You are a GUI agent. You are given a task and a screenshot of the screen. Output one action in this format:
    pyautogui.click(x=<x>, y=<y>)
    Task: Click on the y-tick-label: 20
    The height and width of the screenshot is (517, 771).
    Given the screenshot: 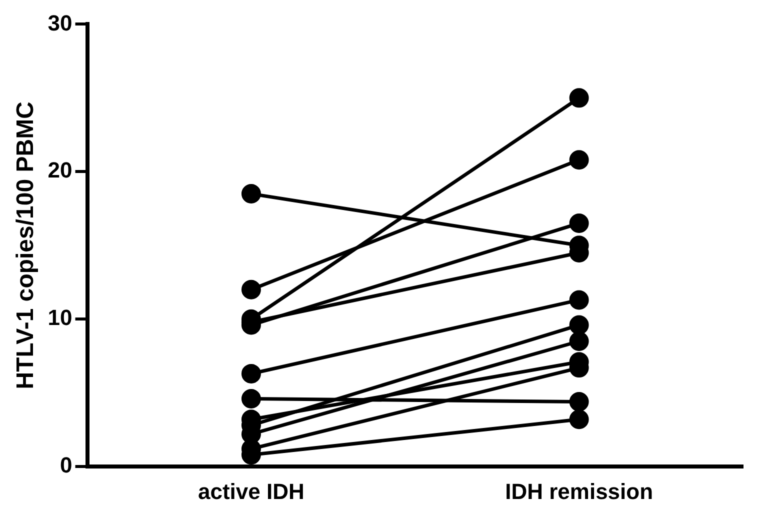 What is the action you would take?
    pyautogui.click(x=60, y=170)
    